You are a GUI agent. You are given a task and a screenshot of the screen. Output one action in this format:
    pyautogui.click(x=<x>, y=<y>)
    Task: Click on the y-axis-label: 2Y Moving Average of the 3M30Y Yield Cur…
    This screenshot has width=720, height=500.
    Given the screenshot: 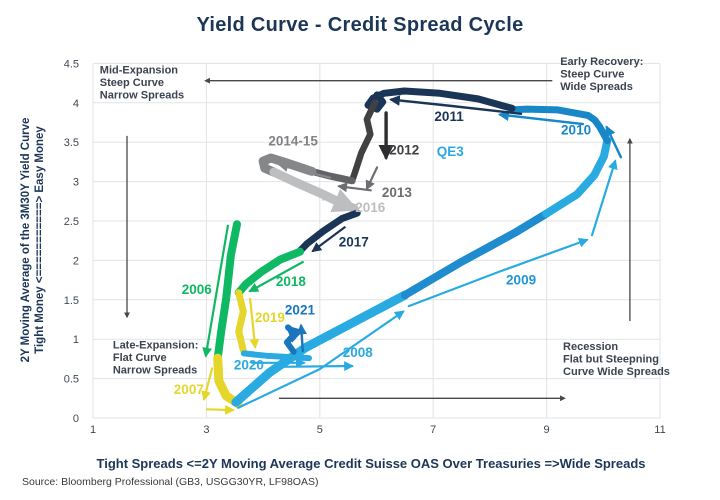 What is the action you would take?
    pyautogui.click(x=33, y=240)
    